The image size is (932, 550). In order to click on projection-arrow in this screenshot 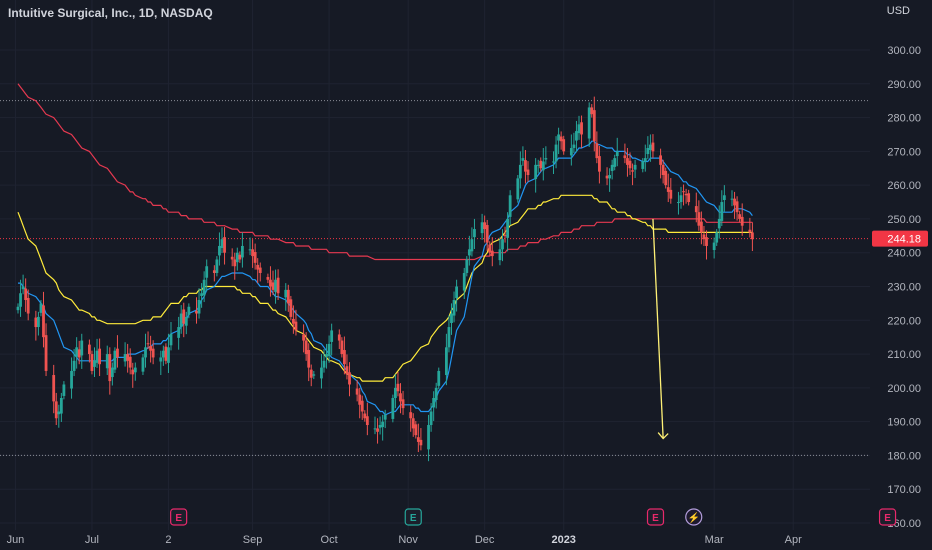, I will do `click(660, 329)`.